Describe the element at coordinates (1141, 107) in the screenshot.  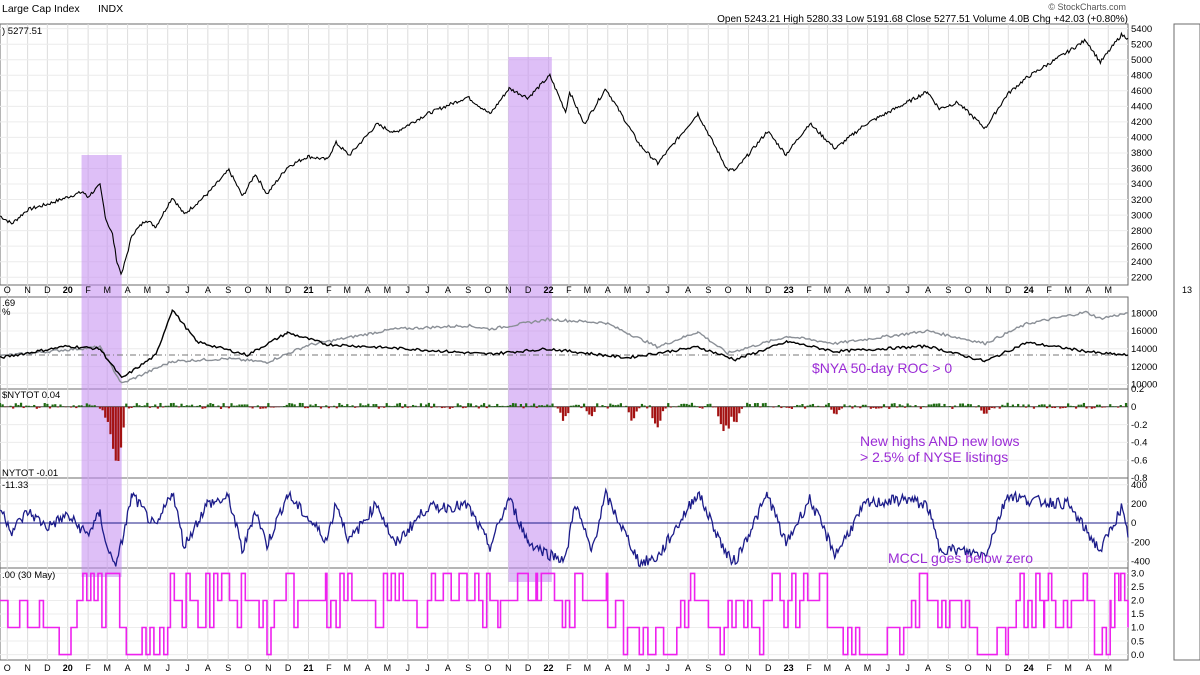
I see `price-y-tick-label: 4400` at that location.